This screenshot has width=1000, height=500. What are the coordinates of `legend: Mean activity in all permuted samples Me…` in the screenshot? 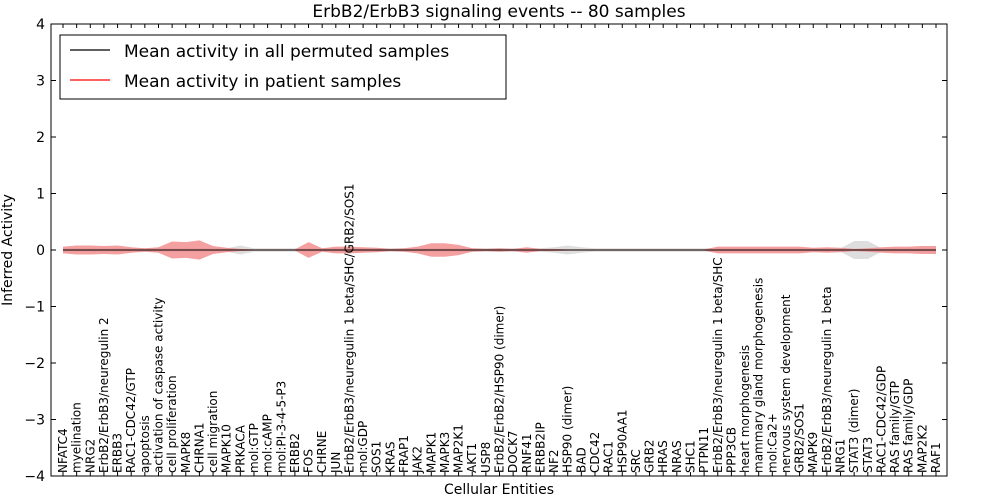 It's located at (283, 67).